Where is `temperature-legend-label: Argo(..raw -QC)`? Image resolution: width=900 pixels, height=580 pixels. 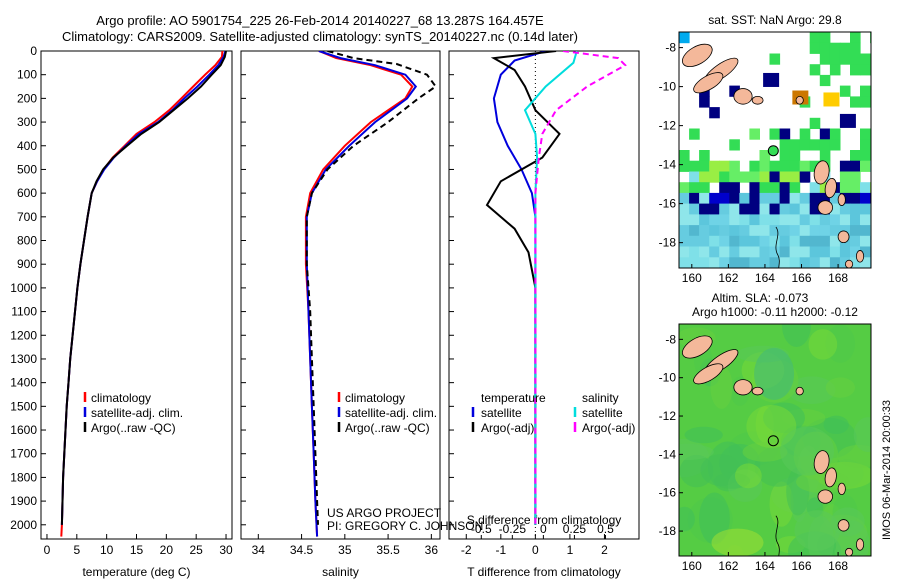
temperature-legend-label: Argo(..raw -QC) is located at coordinates (133, 428).